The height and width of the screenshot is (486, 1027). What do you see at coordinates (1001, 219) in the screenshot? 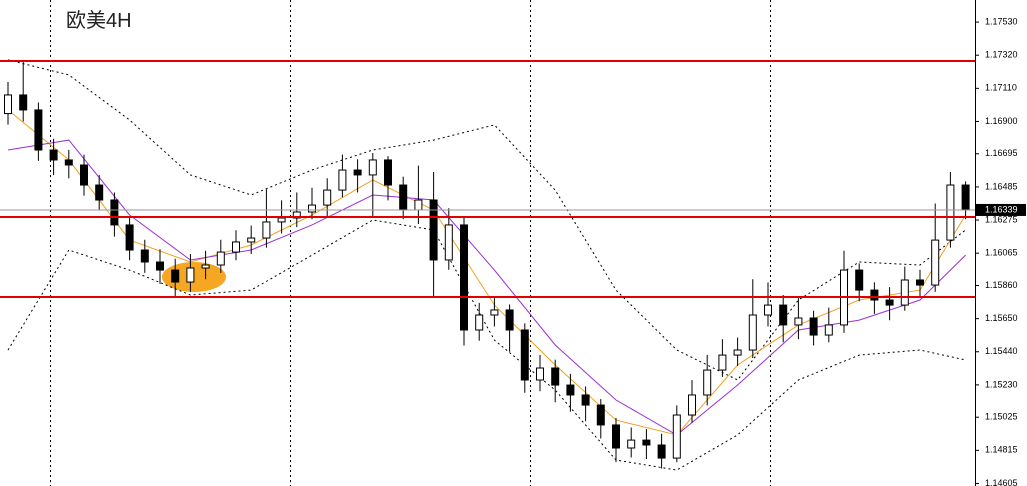
I see `y-tick-label: 1.16275` at bounding box center [1001, 219].